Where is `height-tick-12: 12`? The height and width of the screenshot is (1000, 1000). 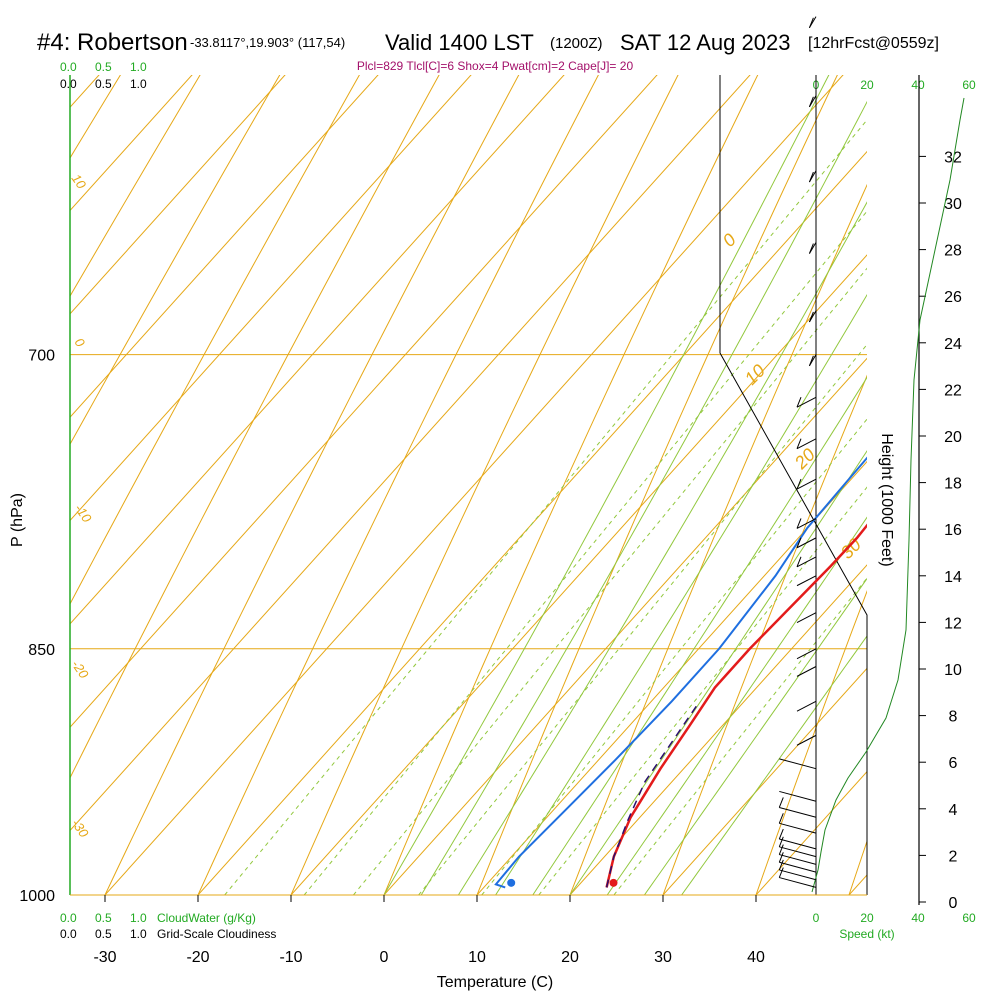 height-tick-12: 12 is located at coordinates (953, 623).